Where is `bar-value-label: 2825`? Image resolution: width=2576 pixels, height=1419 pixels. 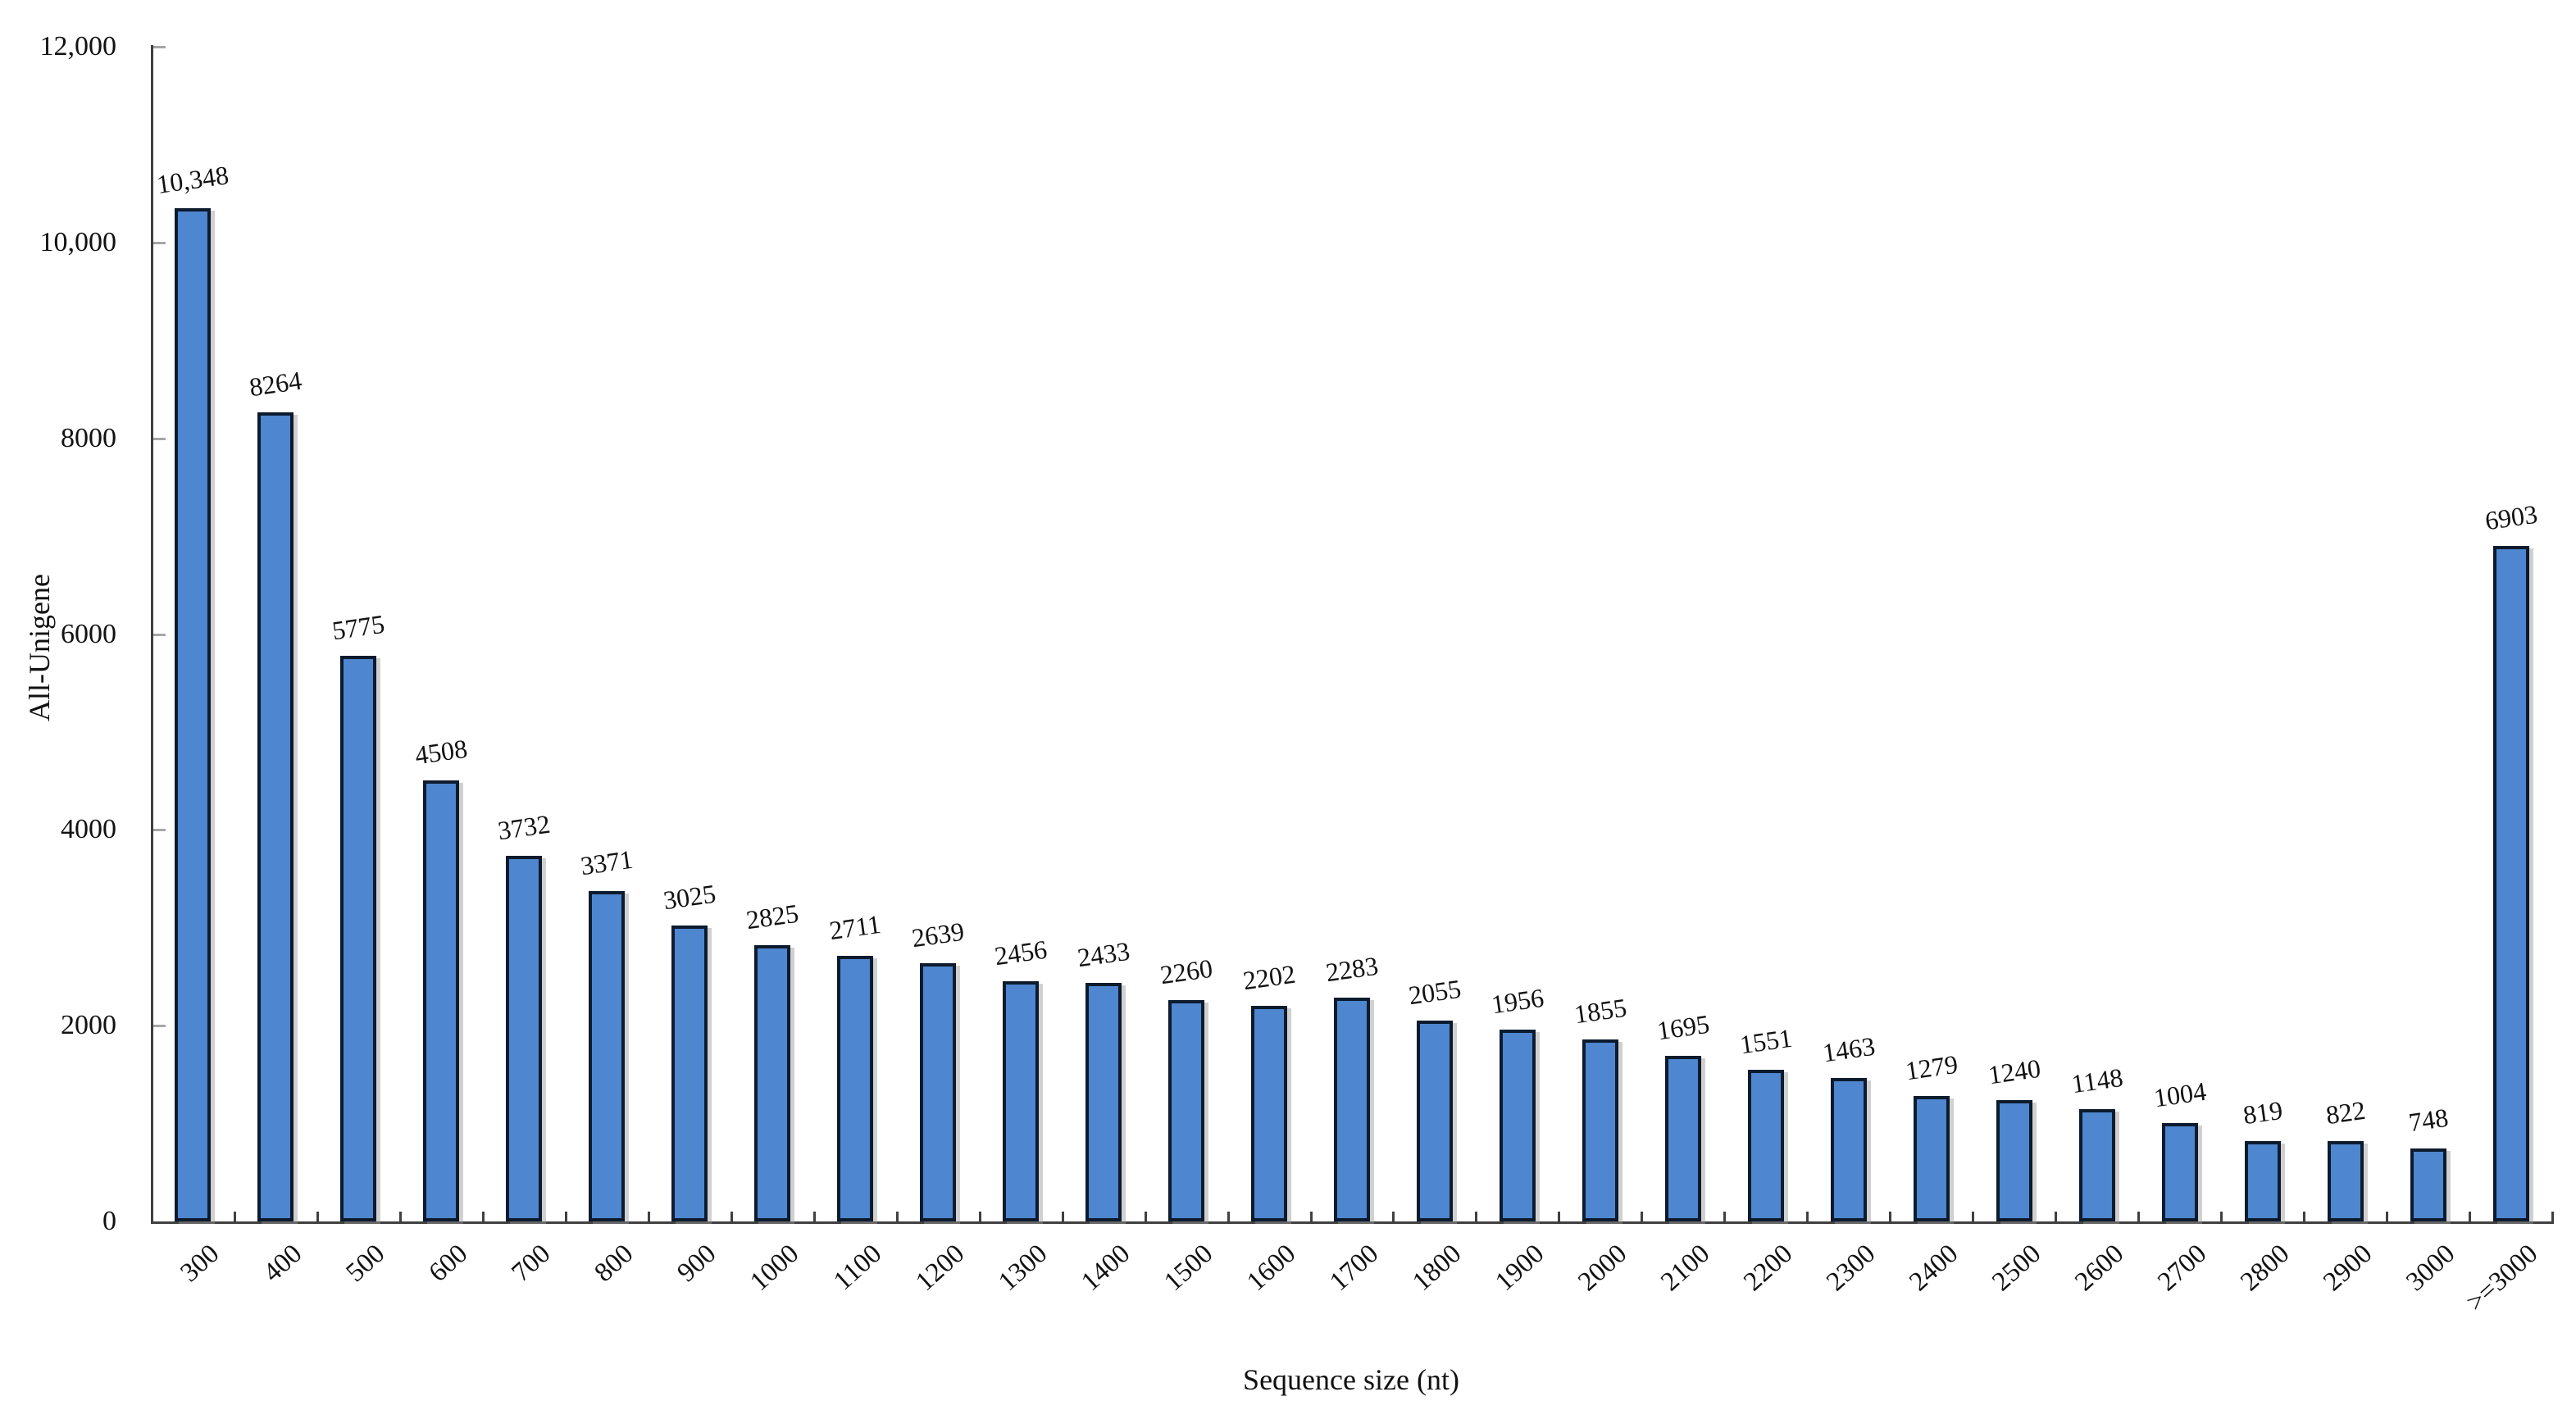 bar-value-label: 2825 is located at coordinates (772, 916).